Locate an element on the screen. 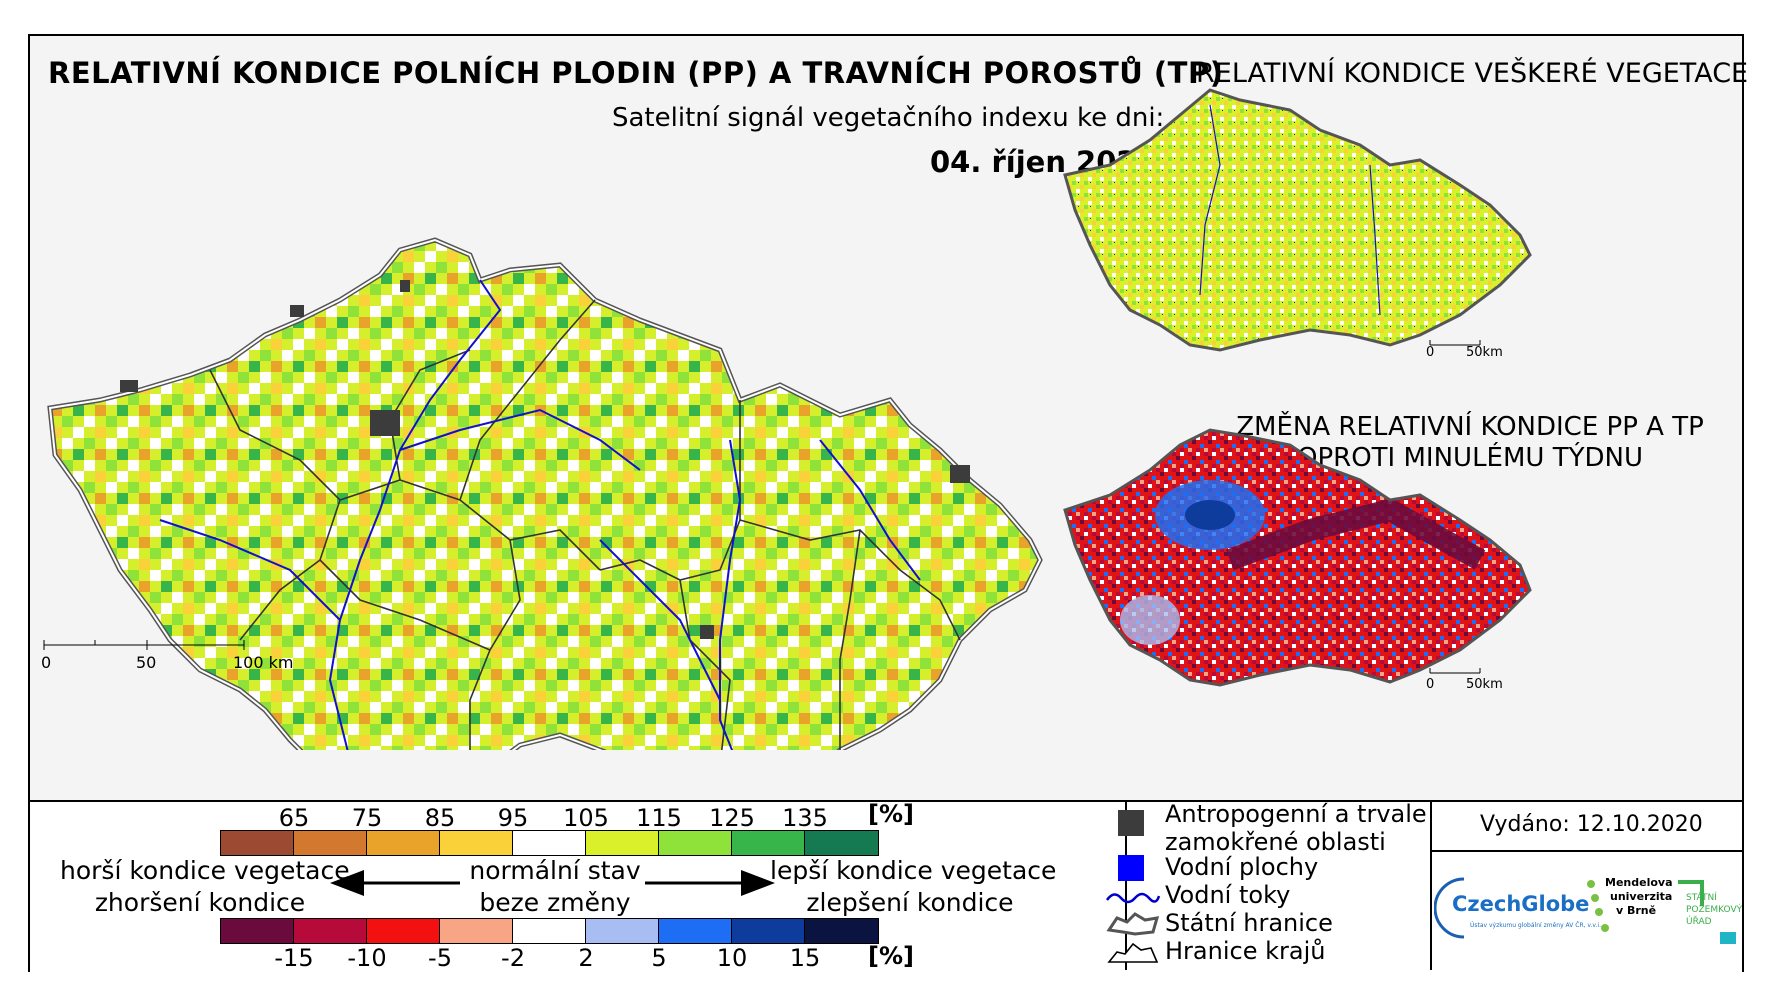 This screenshot has height=1003, width=1772. worsening-label: zhoršení kondice is located at coordinates (200, 902).